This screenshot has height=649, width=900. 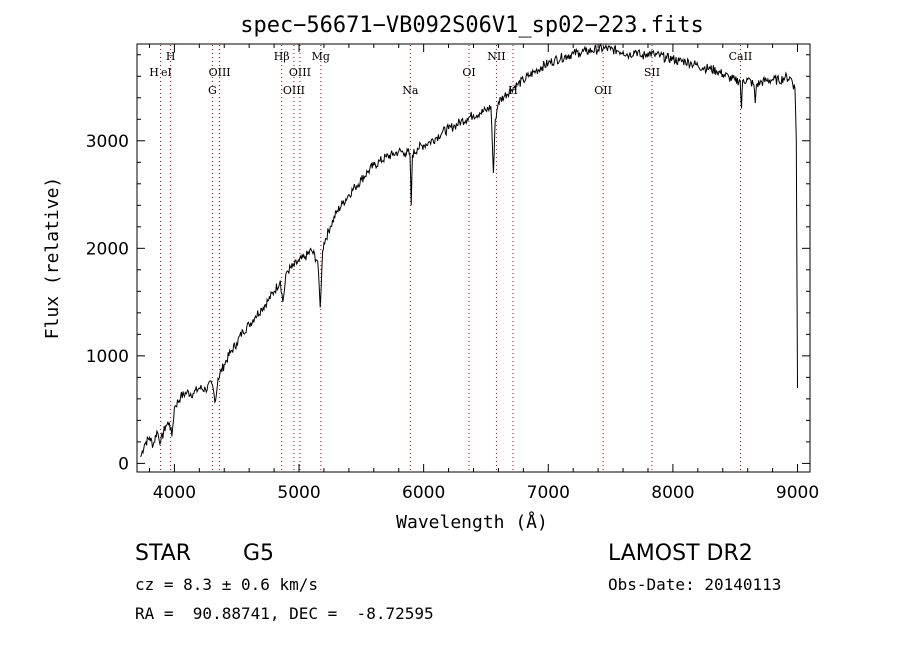 What do you see at coordinates (472, 25) in the screenshot?
I see `chart-title: spec−56671−VB092S06V1_sp02−223.fits` at bounding box center [472, 25].